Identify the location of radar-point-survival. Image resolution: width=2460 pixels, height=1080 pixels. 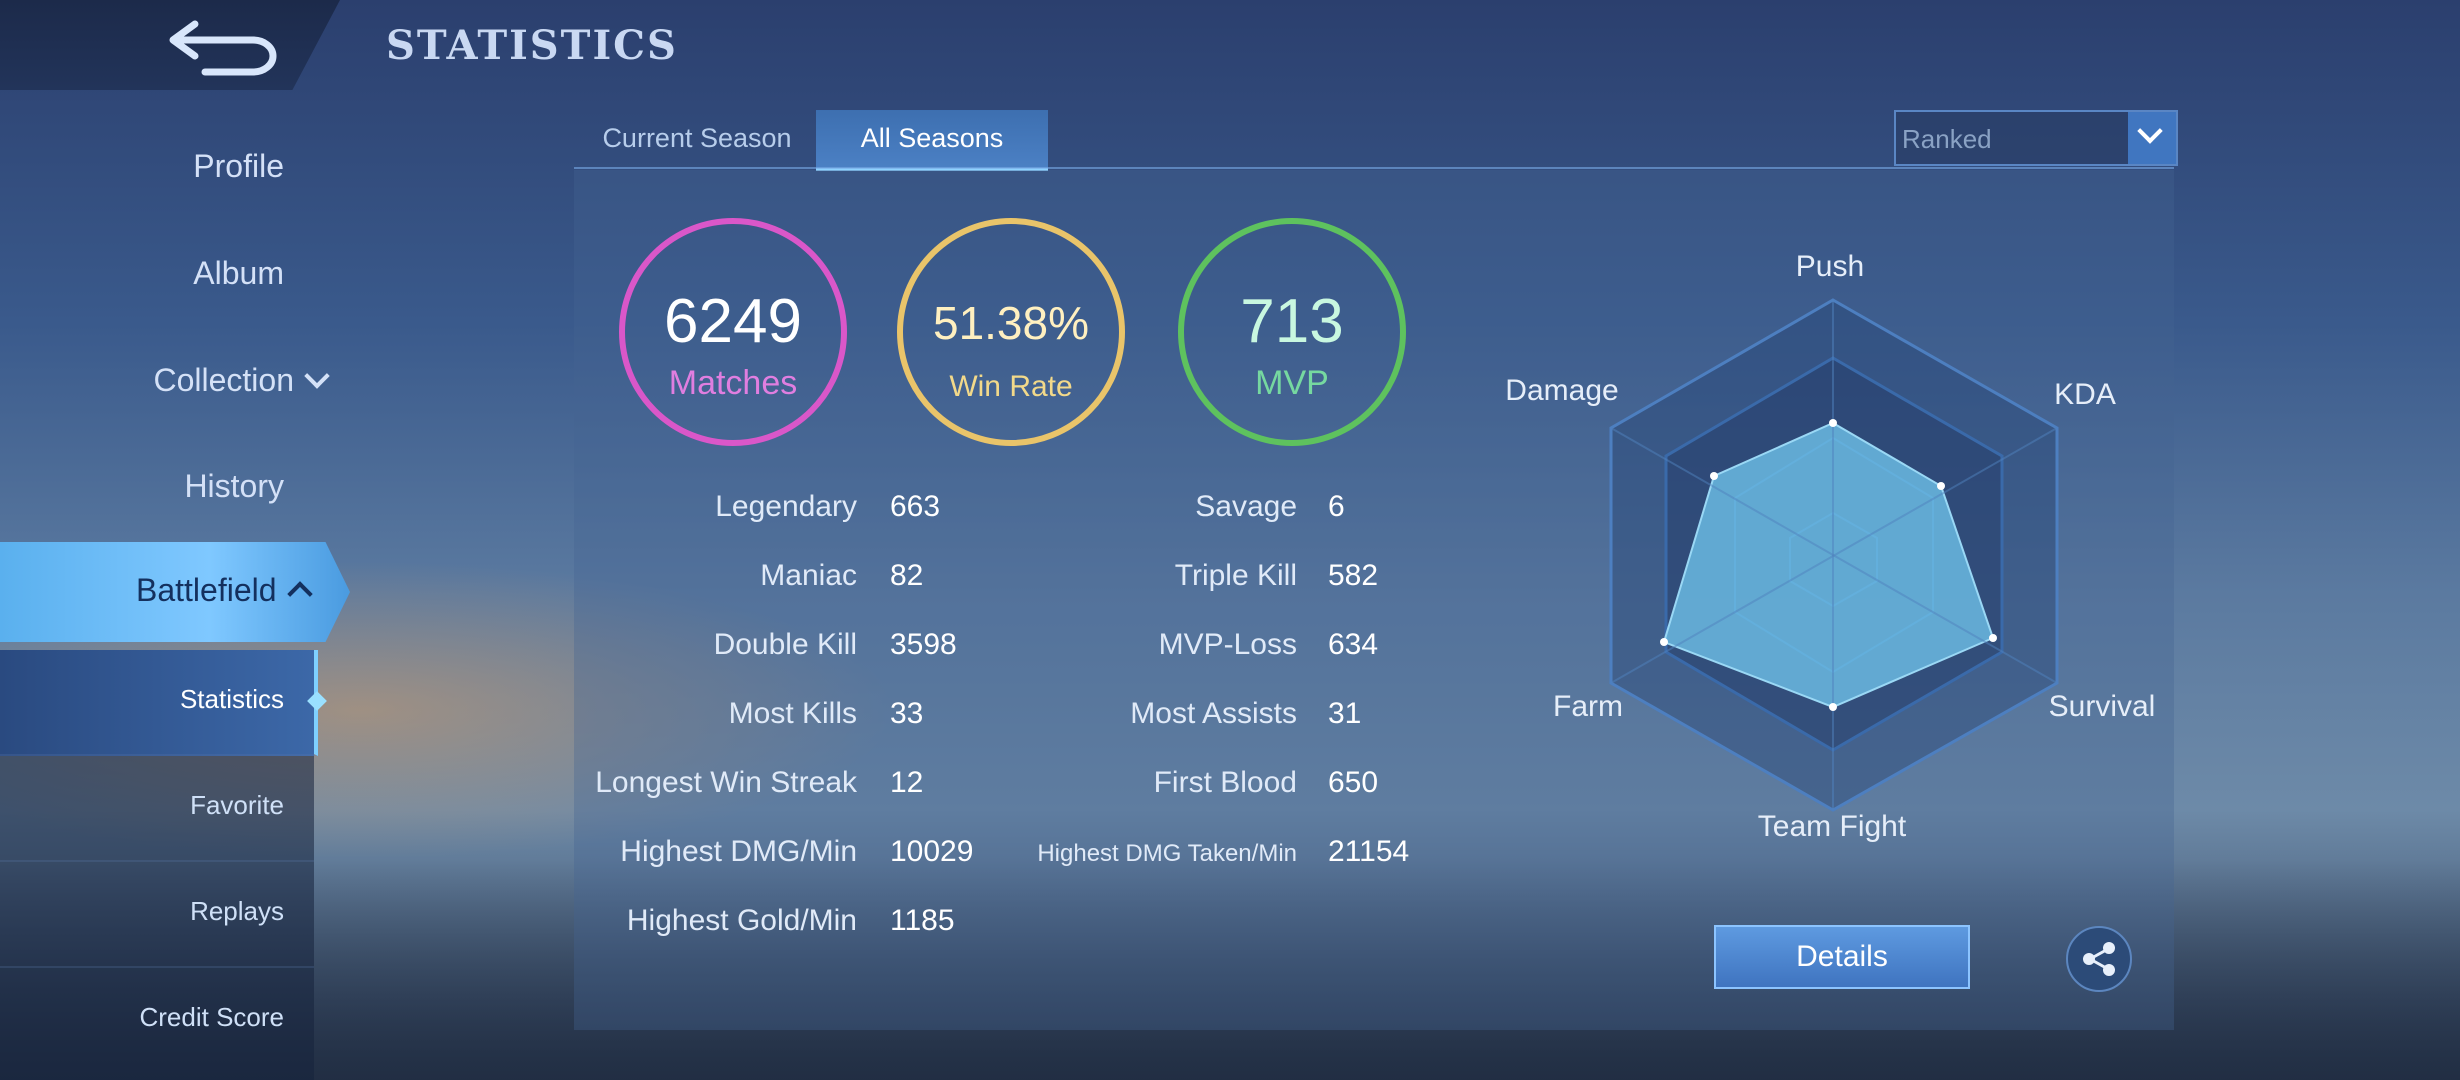
(1993, 638).